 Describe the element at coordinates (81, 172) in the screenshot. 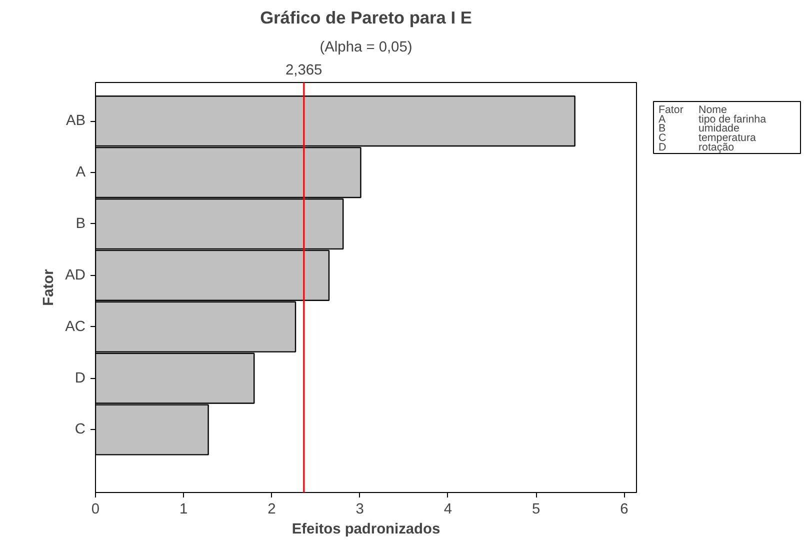

I see `y-tick-label: A` at that location.